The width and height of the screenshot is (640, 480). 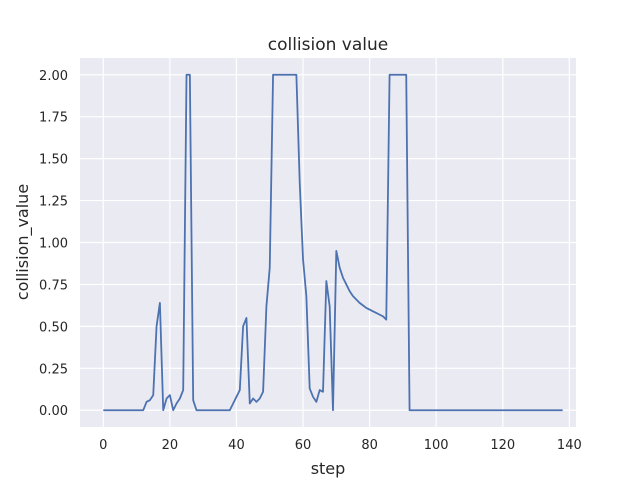 What do you see at coordinates (236, 445) in the screenshot?
I see `x-tick-label: 40` at bounding box center [236, 445].